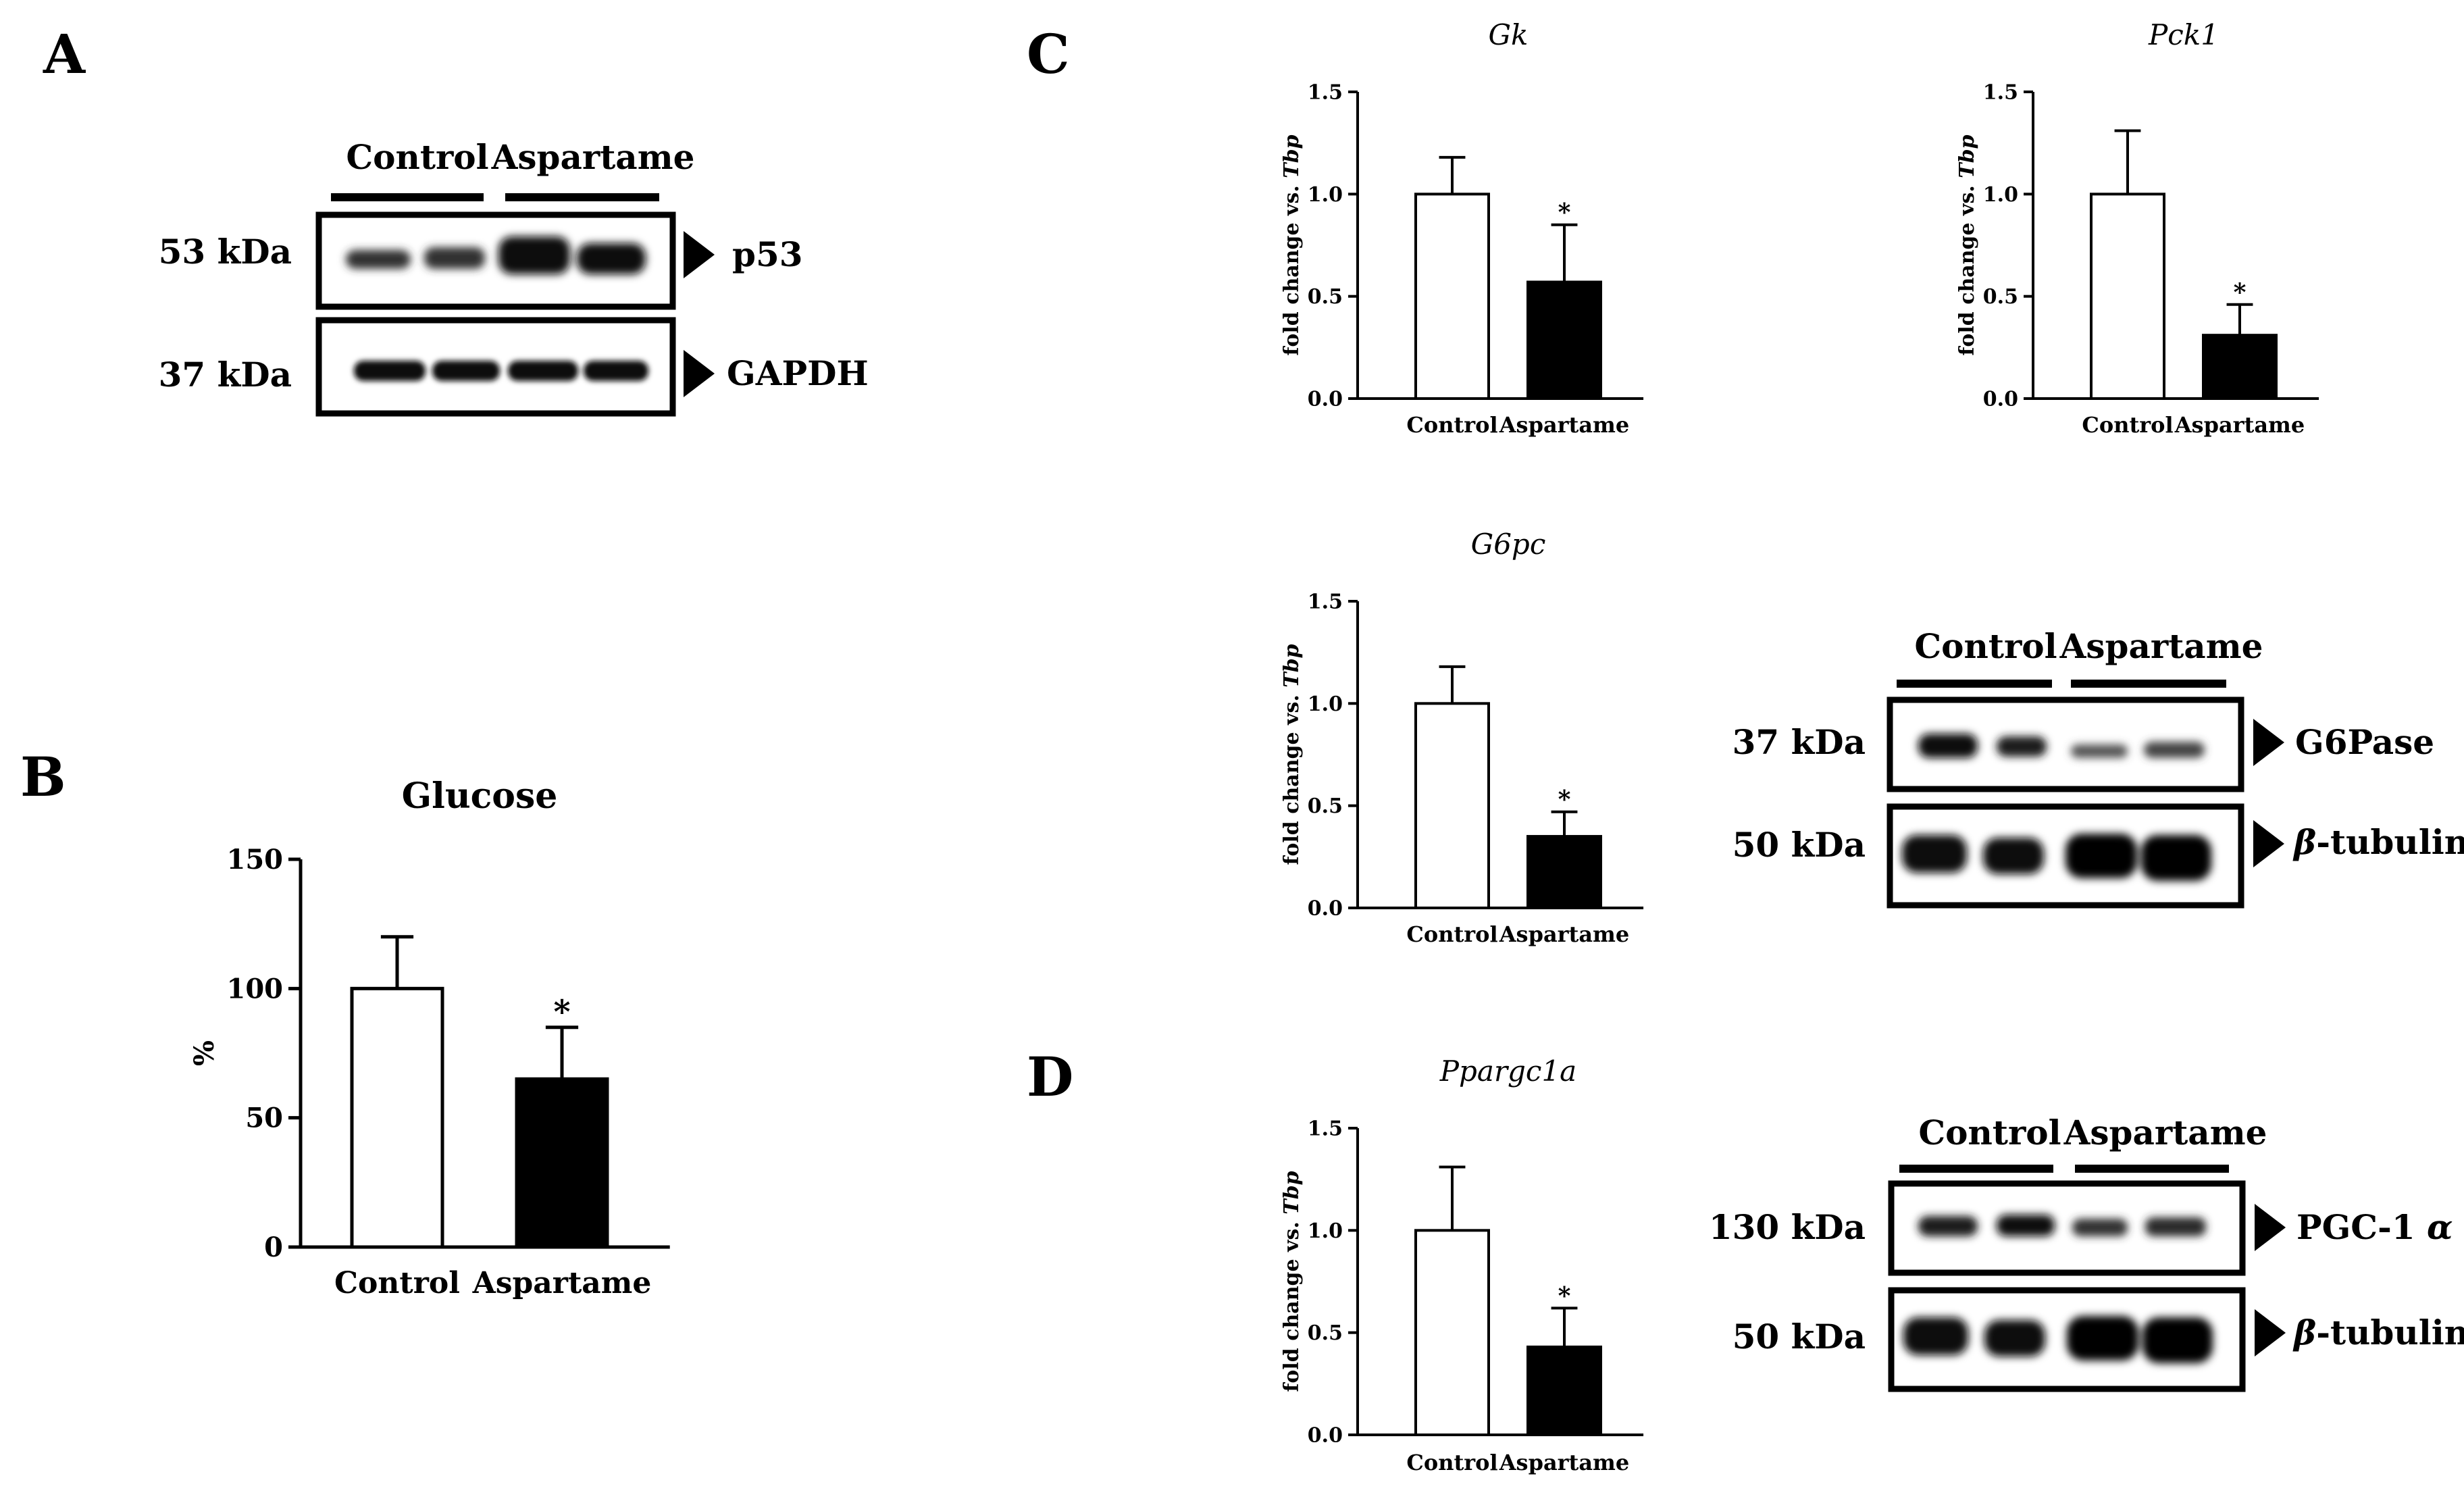  I want to click on panel-label-d: D, so click(1050, 1077).